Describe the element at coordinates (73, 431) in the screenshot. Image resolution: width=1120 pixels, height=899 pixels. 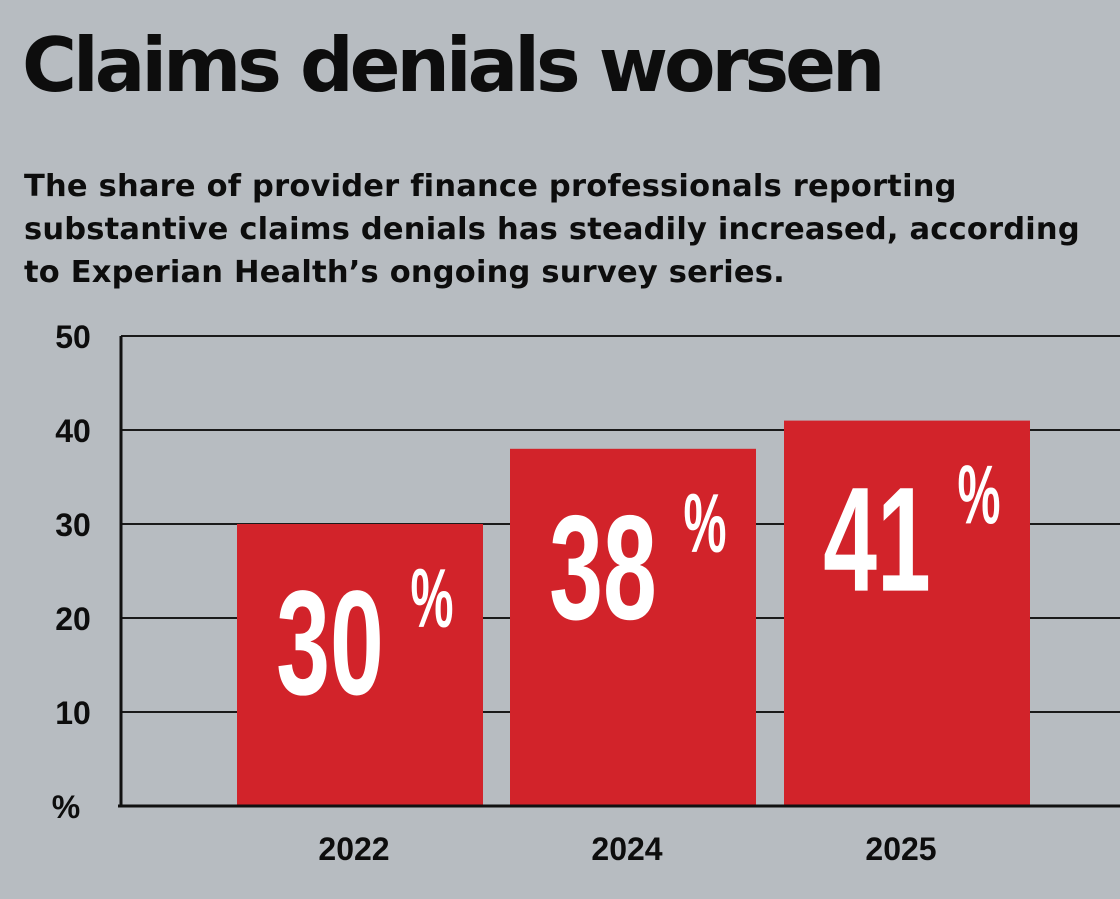
I see `y-tick-label: 40` at that location.